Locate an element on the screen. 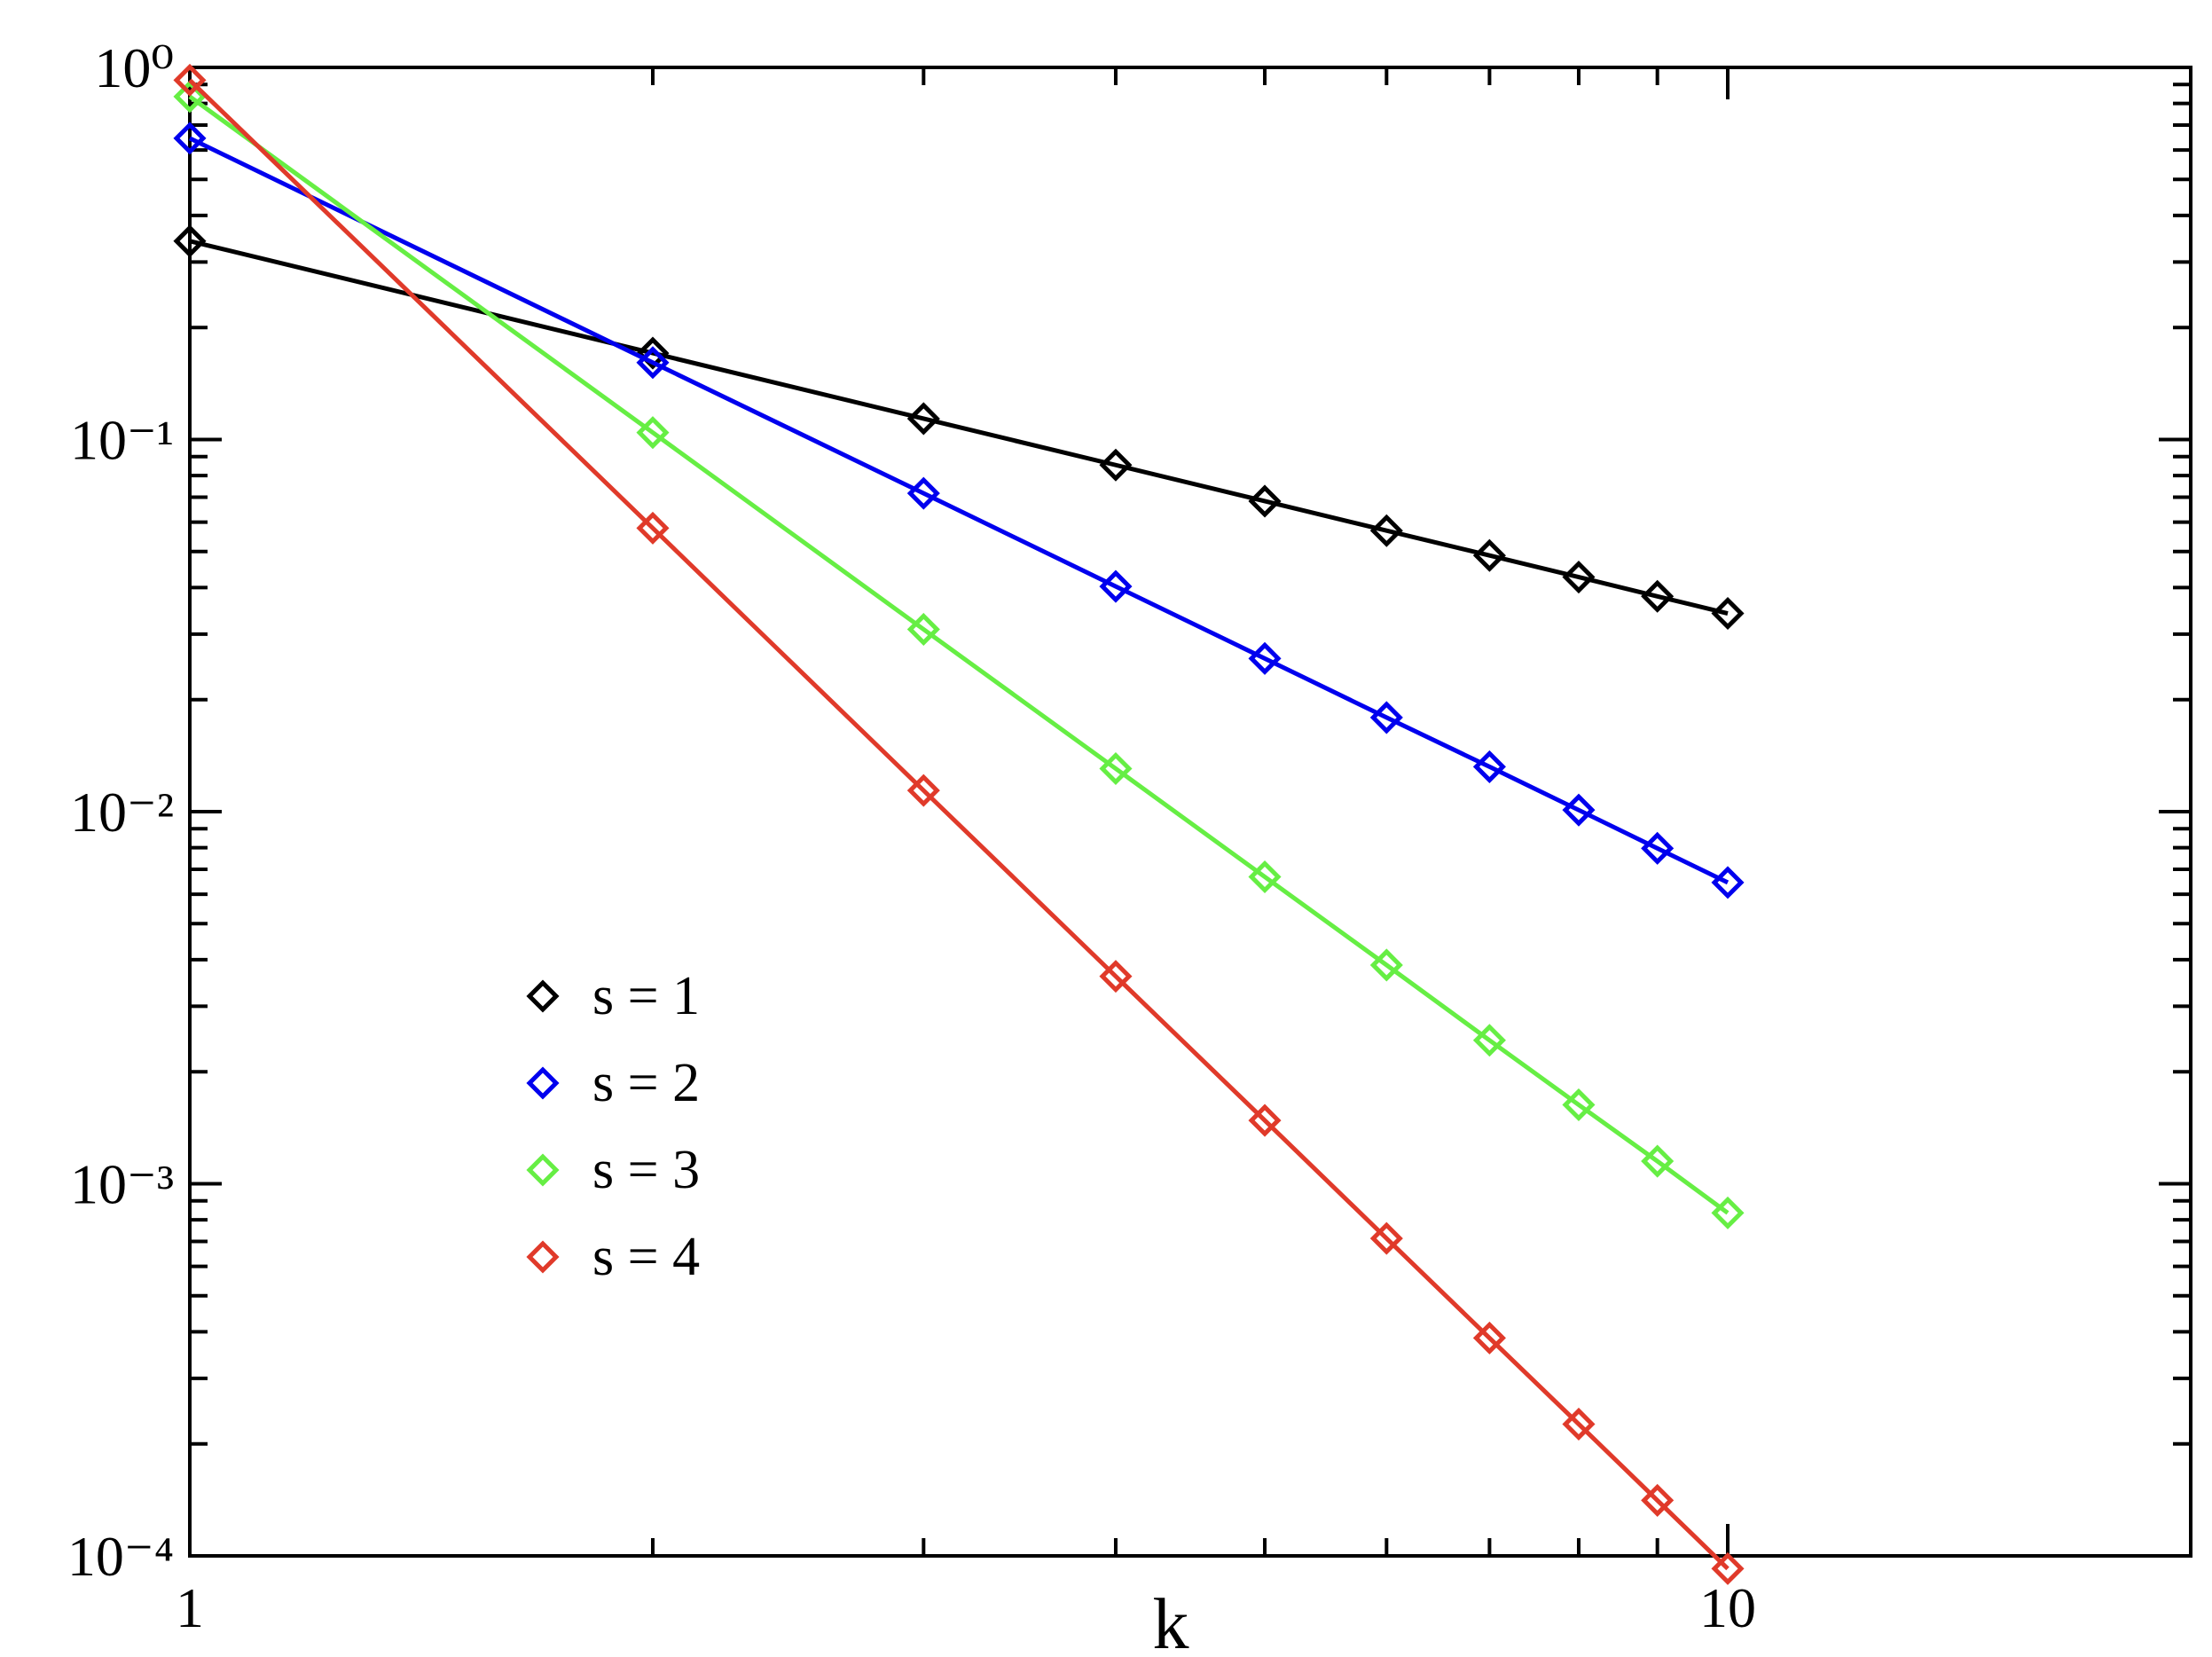  y-tick-label: 10⁻³ is located at coordinates (122, 1184).